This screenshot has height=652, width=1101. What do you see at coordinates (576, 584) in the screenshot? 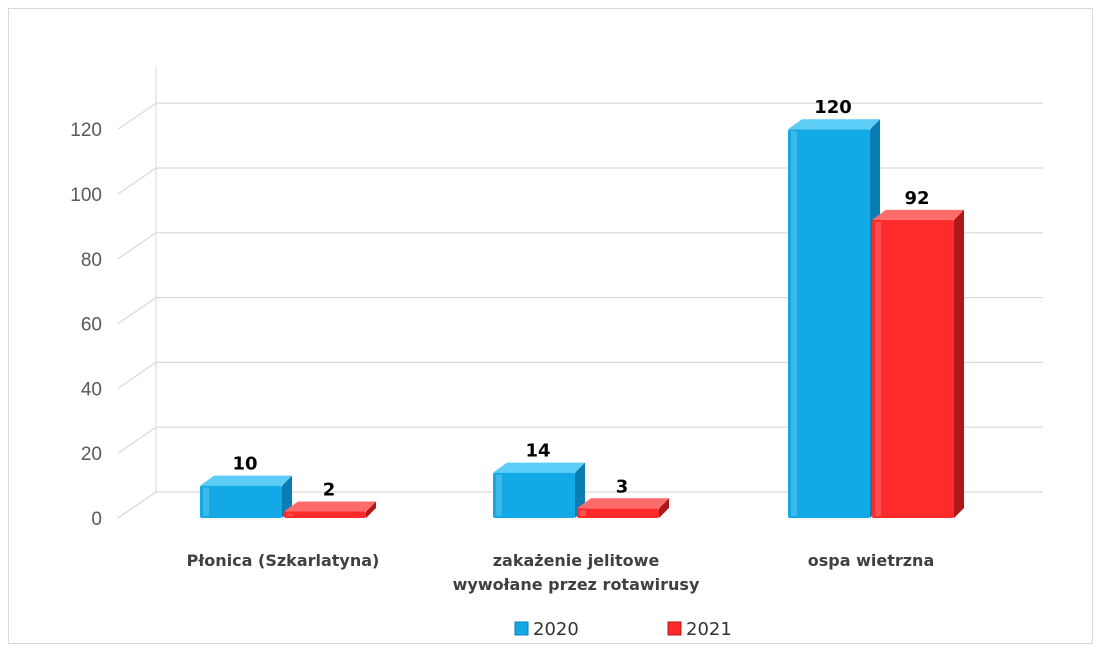
I see `x-tick-label: wywołane przez rotawirusy` at bounding box center [576, 584].